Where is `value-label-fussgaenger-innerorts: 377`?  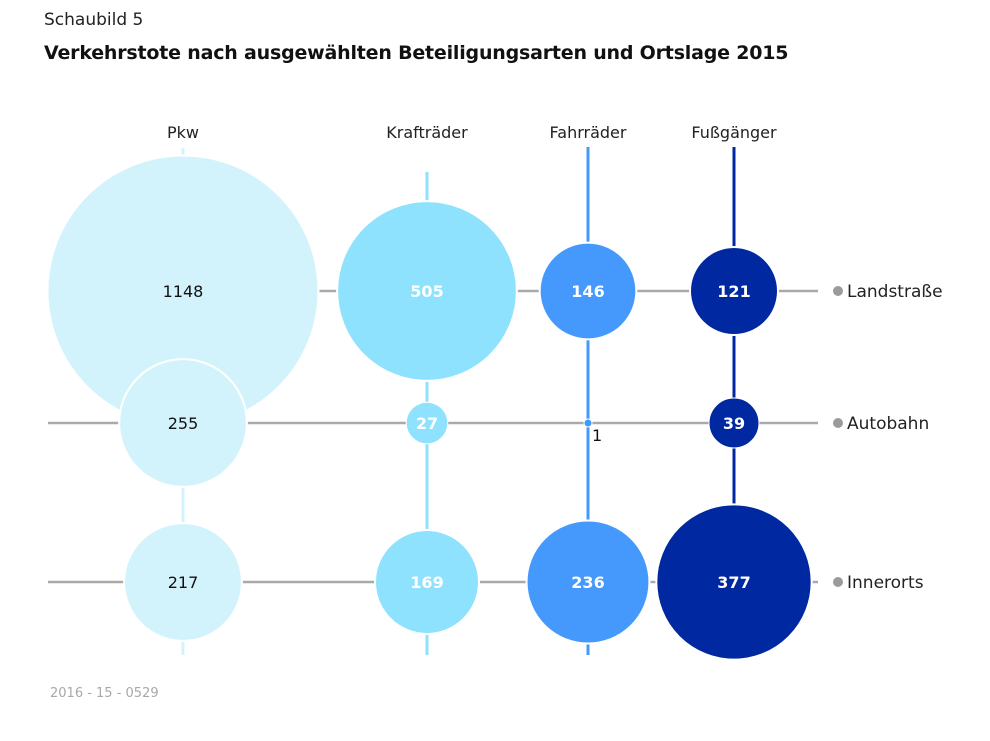 value-label-fussgaenger-innerorts: 377 is located at coordinates (733, 582).